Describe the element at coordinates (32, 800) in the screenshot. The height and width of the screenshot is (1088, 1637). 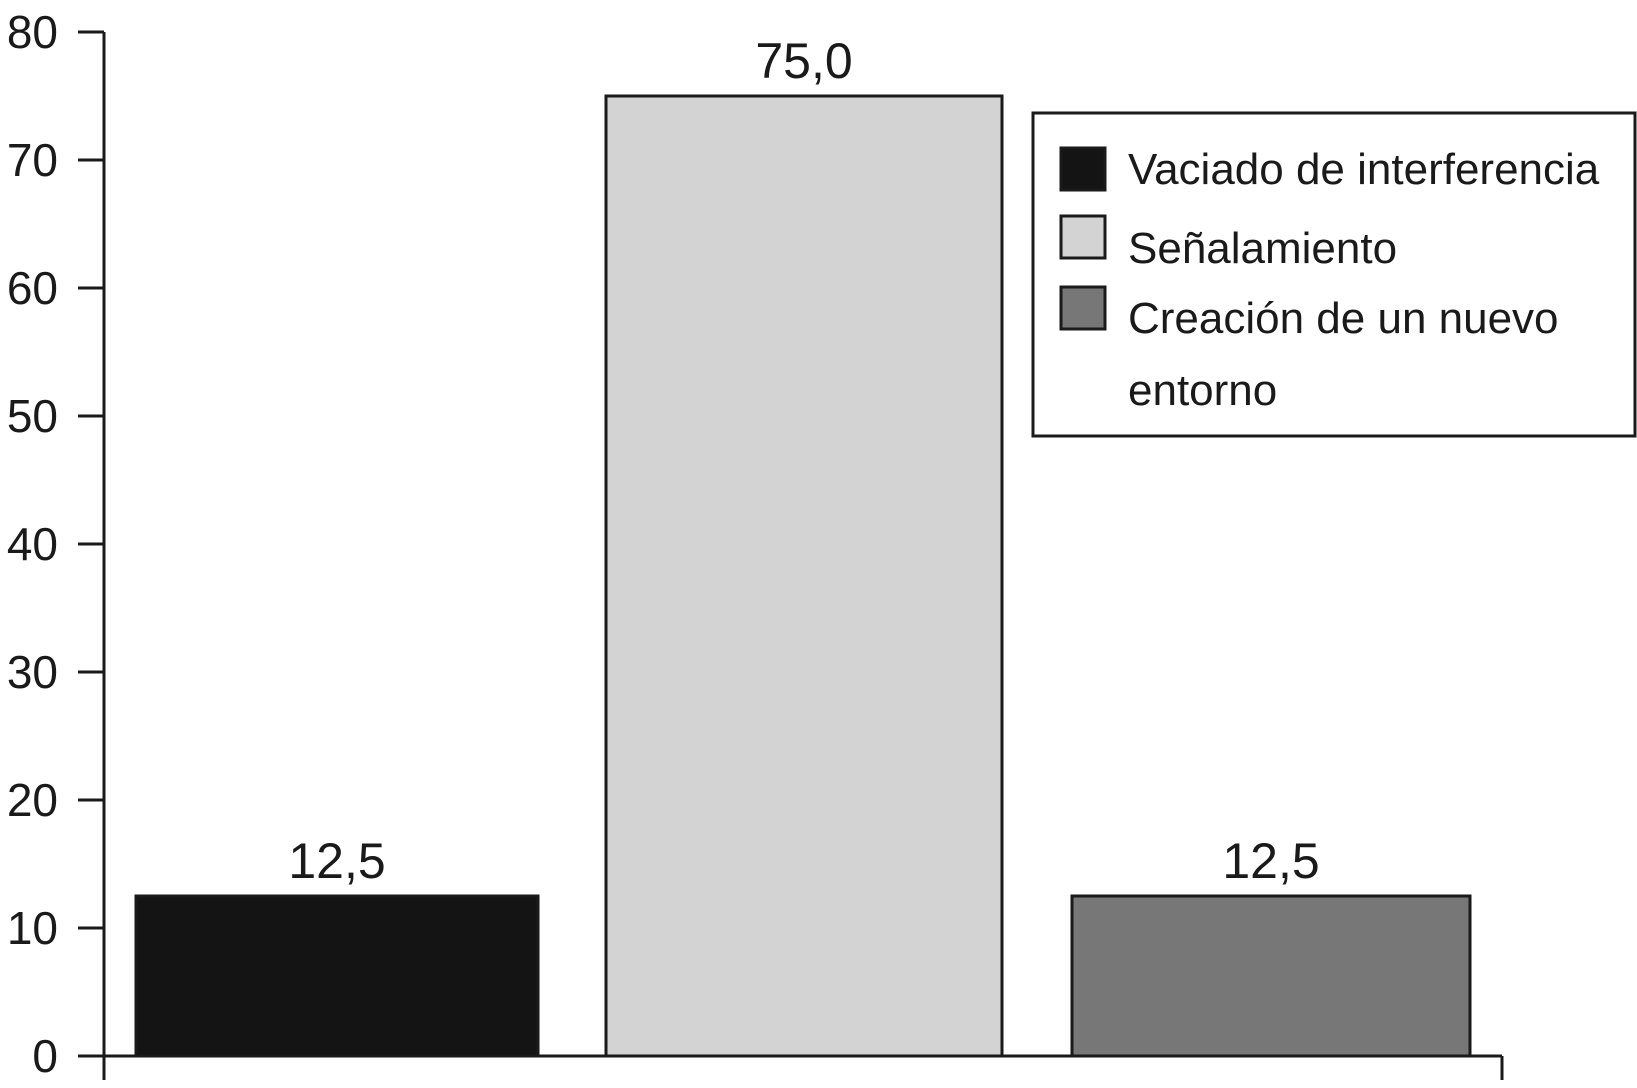
I see `y-tick-label: 20` at that location.